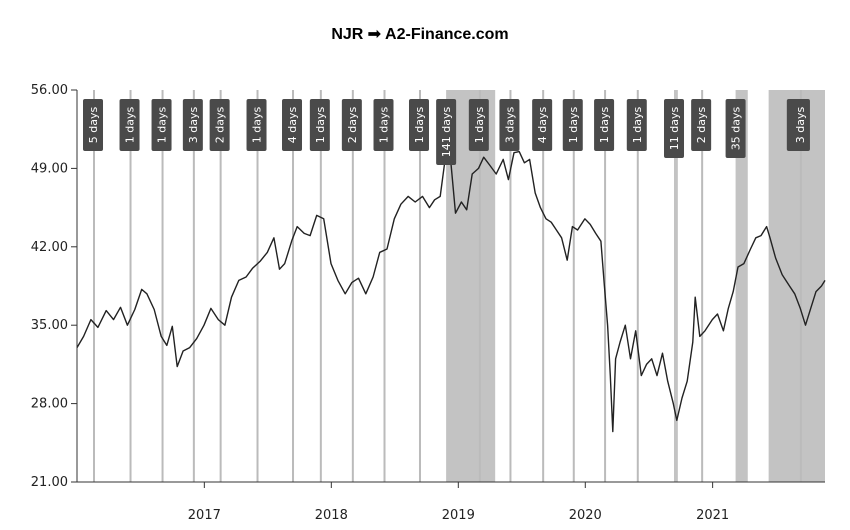 Image resolution: width=850 pixels, height=530 pixels. I want to click on y-ticks: 21.00 28.00 35.00 42.00 49.00 56.00, so click(54, 286).